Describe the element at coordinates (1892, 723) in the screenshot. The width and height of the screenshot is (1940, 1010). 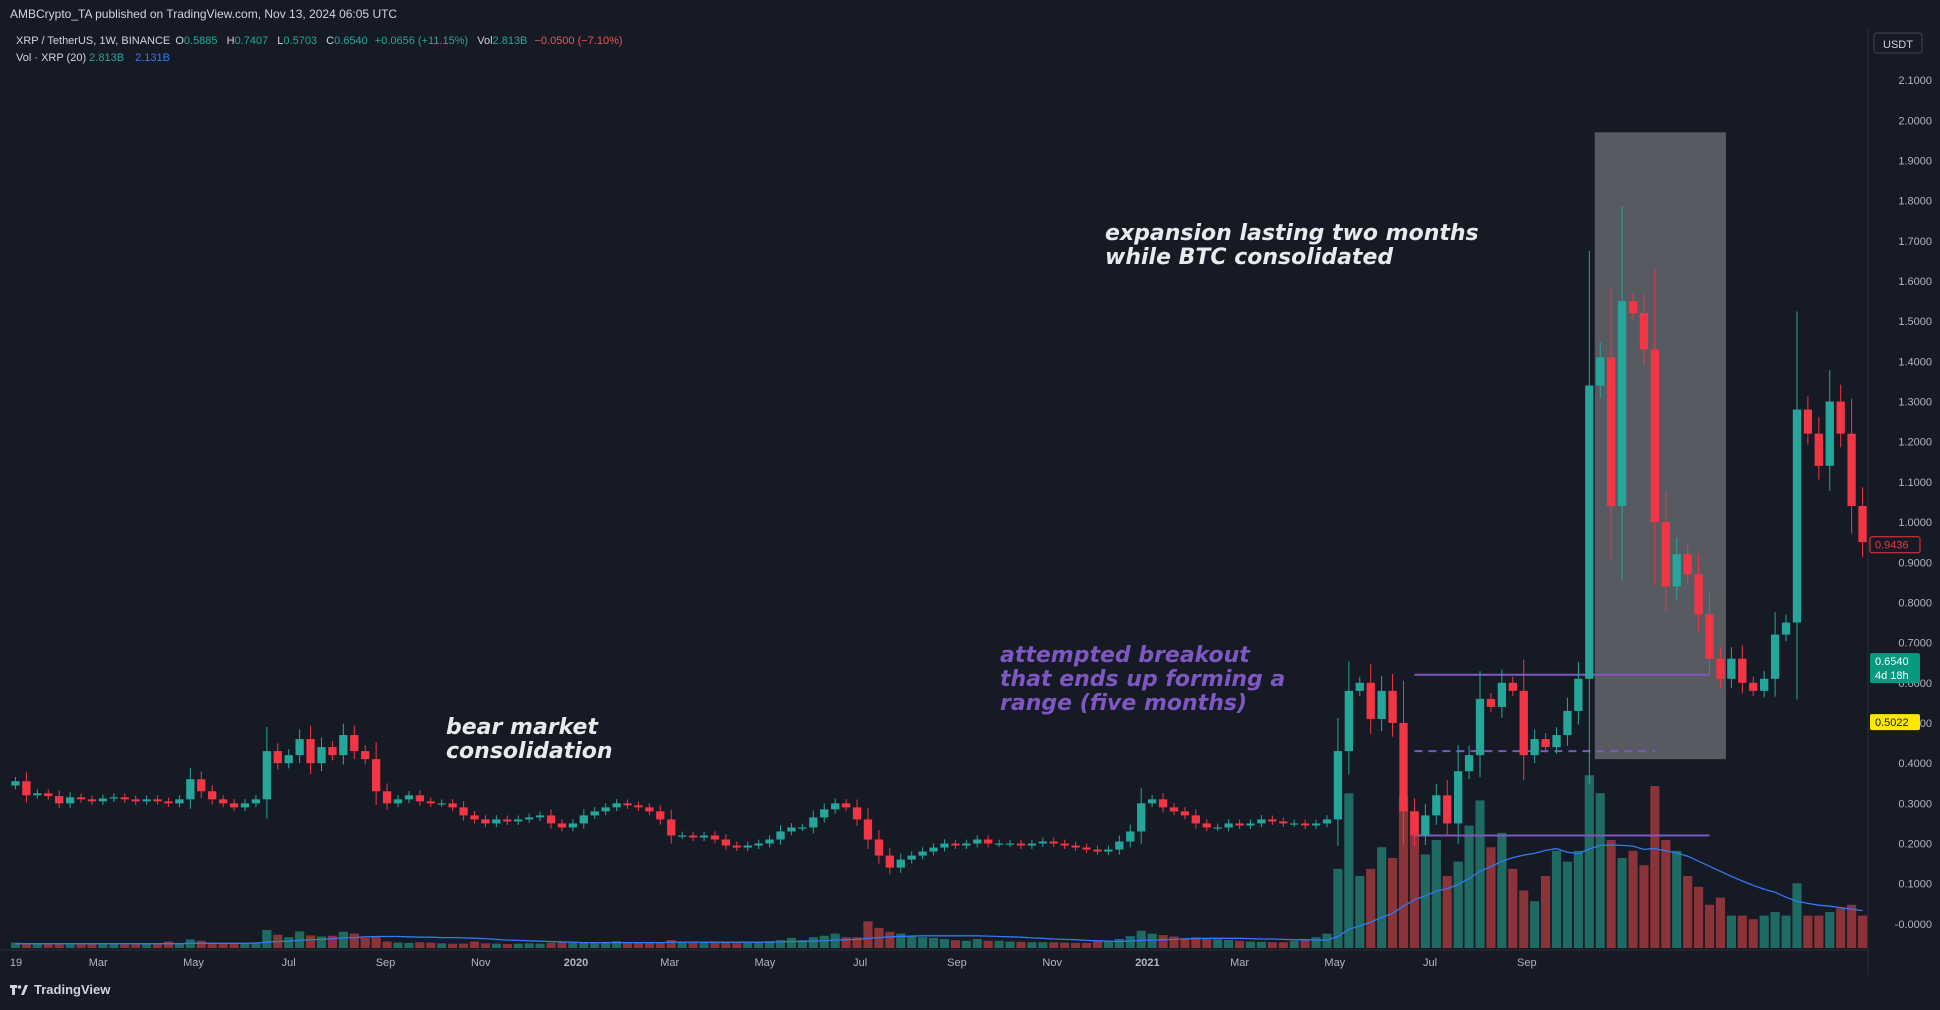
I see `price-marker-yellow-text: 0.5022` at that location.